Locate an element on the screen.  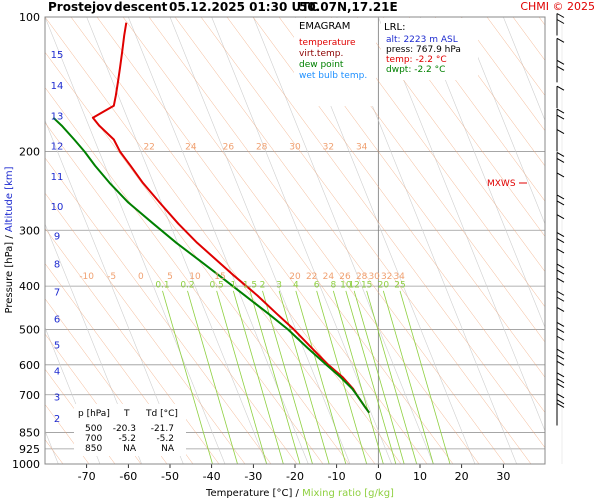
potential-temp-label: 15 is located at coordinates (219, 277).